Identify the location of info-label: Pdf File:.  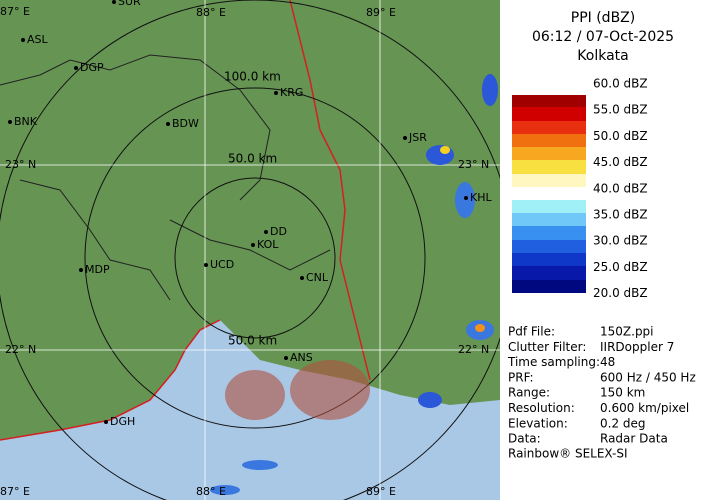
(531, 332).